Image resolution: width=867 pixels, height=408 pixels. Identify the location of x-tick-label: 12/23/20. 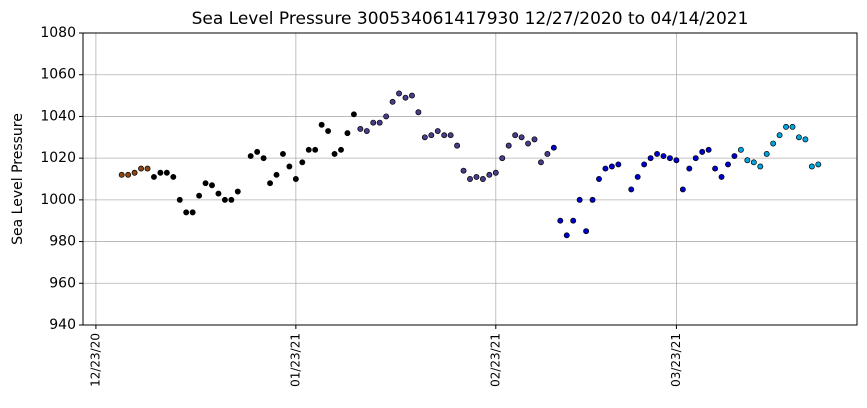
(95, 360).